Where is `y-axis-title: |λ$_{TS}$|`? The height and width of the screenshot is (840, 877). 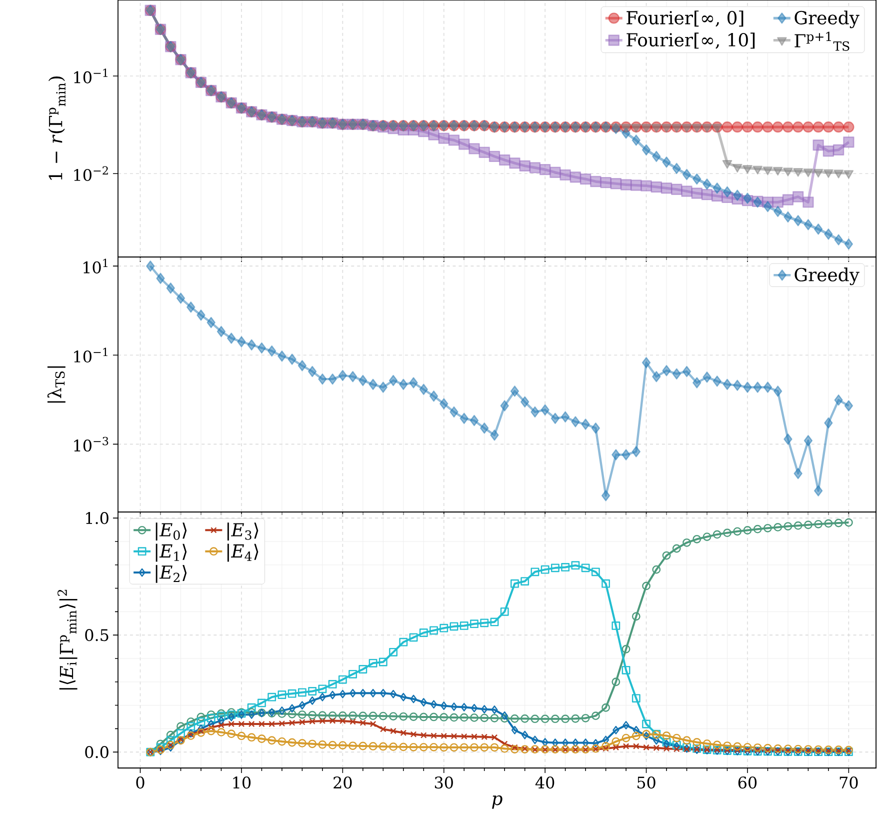 y-axis-title: |λ$_{TS}$| is located at coordinates (56, 384).